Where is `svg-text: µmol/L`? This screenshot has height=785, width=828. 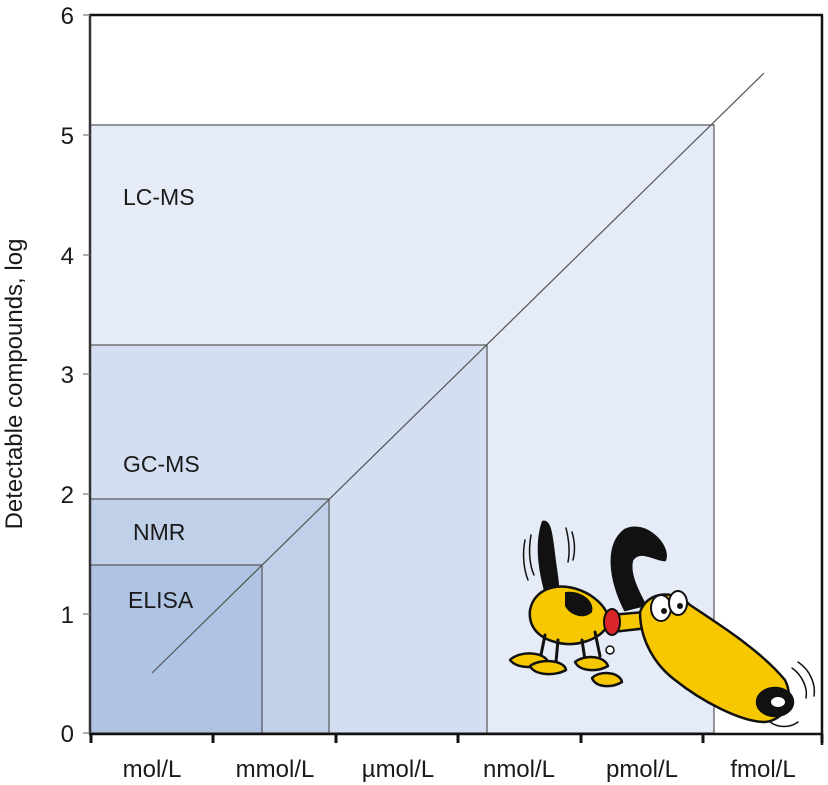 svg-text: µmol/L is located at coordinates (398, 769).